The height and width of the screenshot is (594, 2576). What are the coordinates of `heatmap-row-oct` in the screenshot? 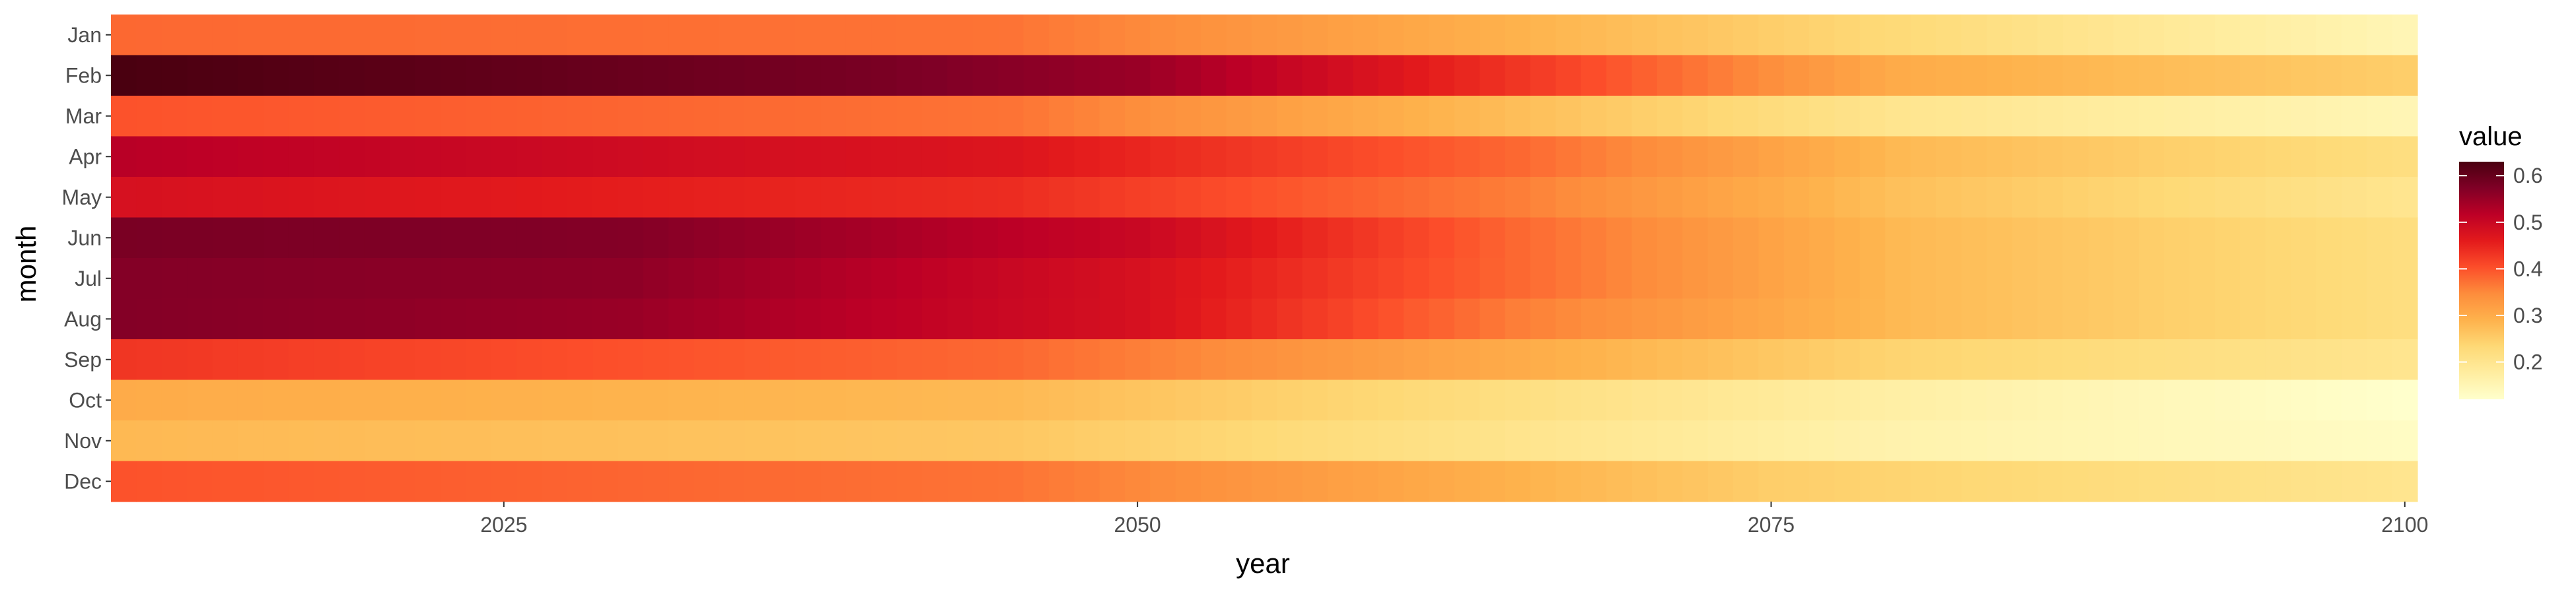 It's located at (1265, 400).